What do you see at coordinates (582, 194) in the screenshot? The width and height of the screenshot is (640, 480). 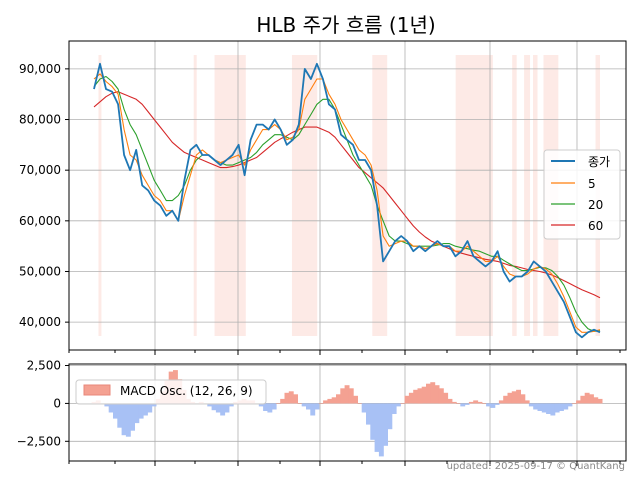 I see `legend: 종가 5 20 60` at bounding box center [582, 194].